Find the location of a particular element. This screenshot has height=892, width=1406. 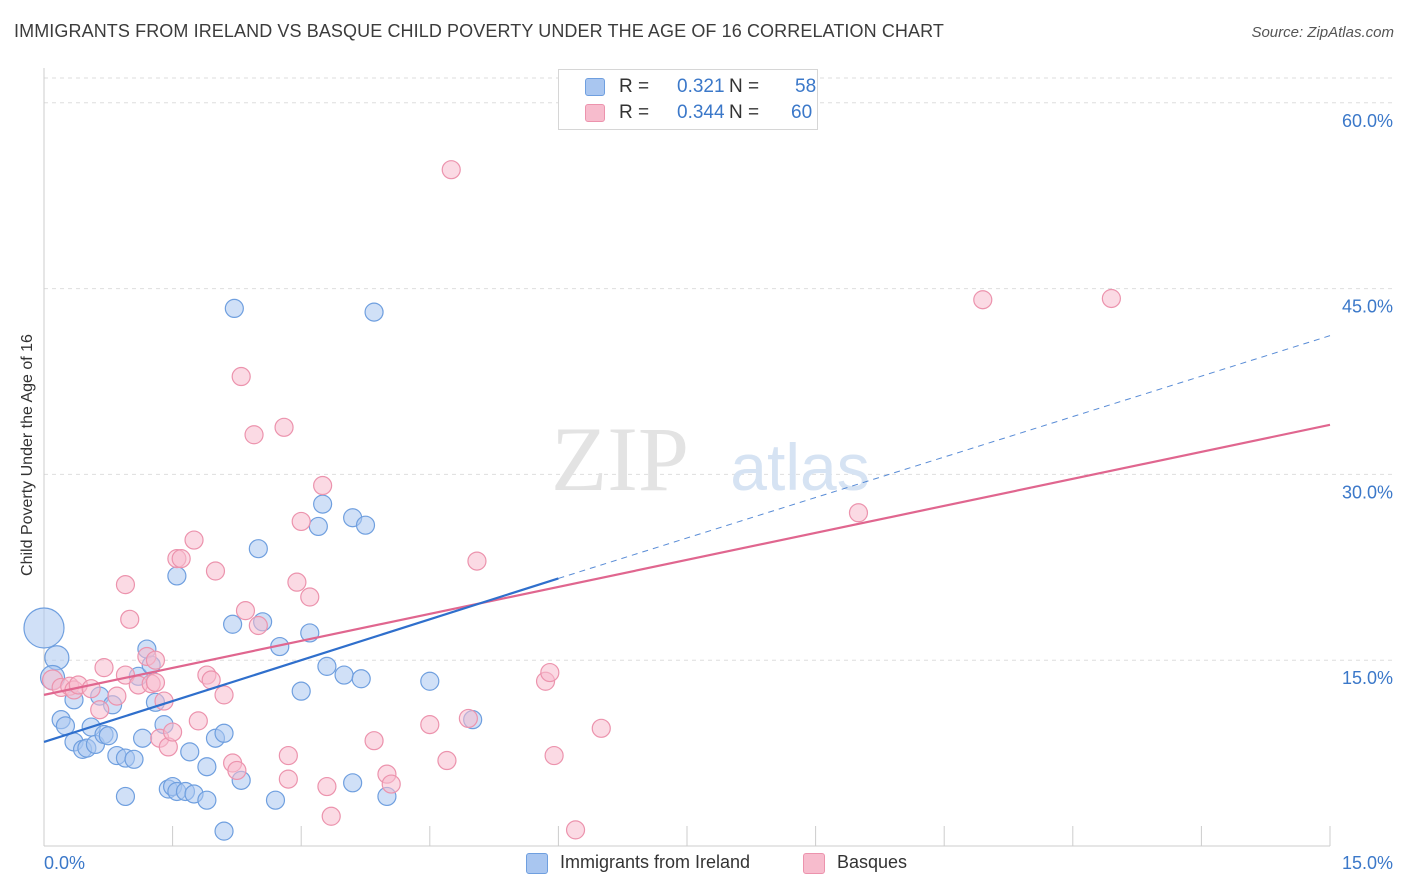

bottom-legend-label-ireland: Immigrants from Ireland is located at coordinates (655, 862).